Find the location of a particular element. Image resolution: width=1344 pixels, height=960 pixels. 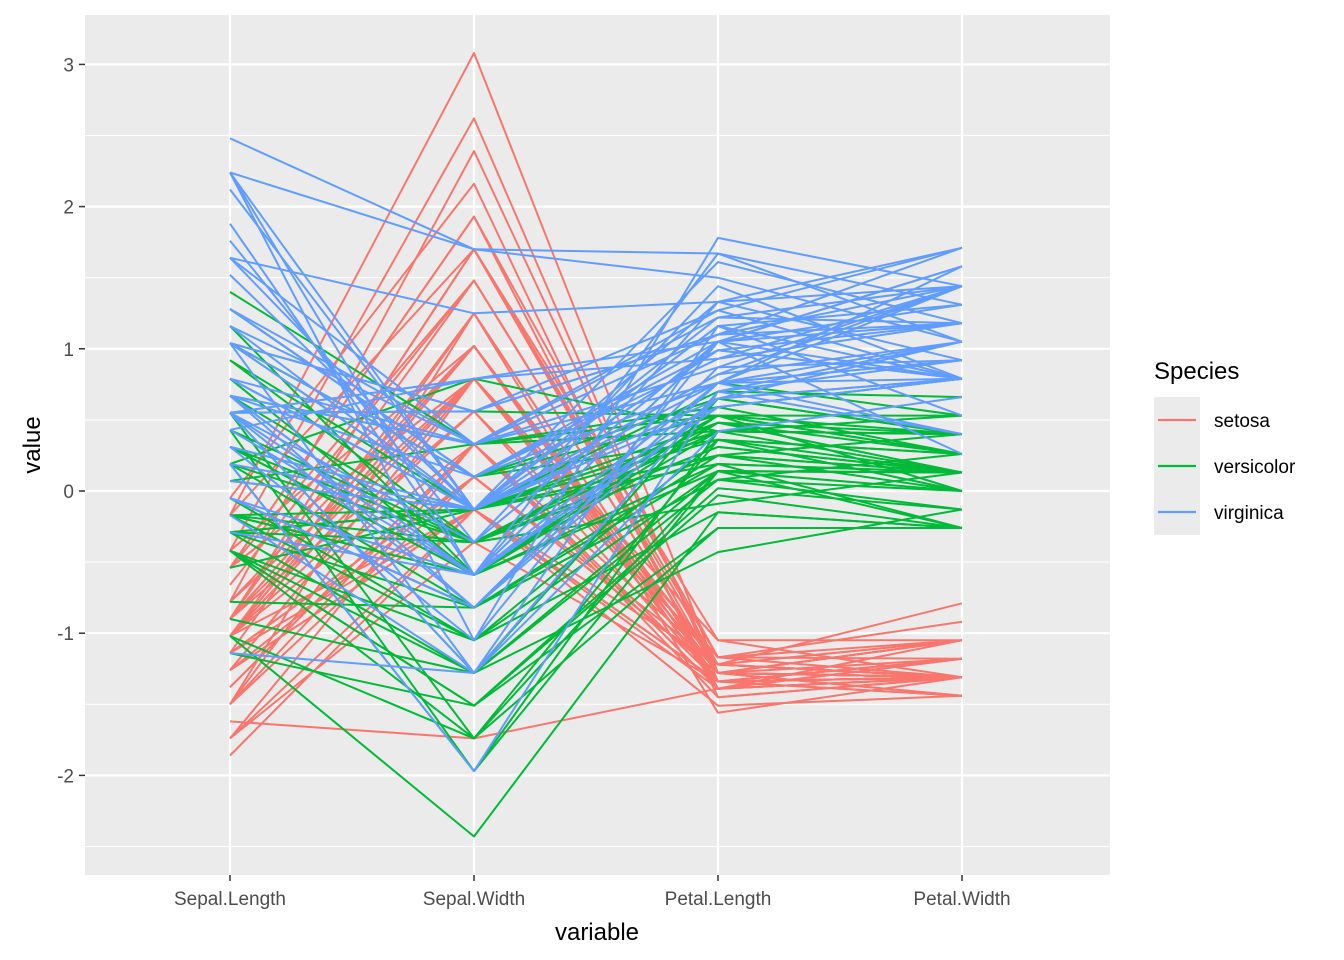

x-axis-title: variable is located at coordinates (597, 932).